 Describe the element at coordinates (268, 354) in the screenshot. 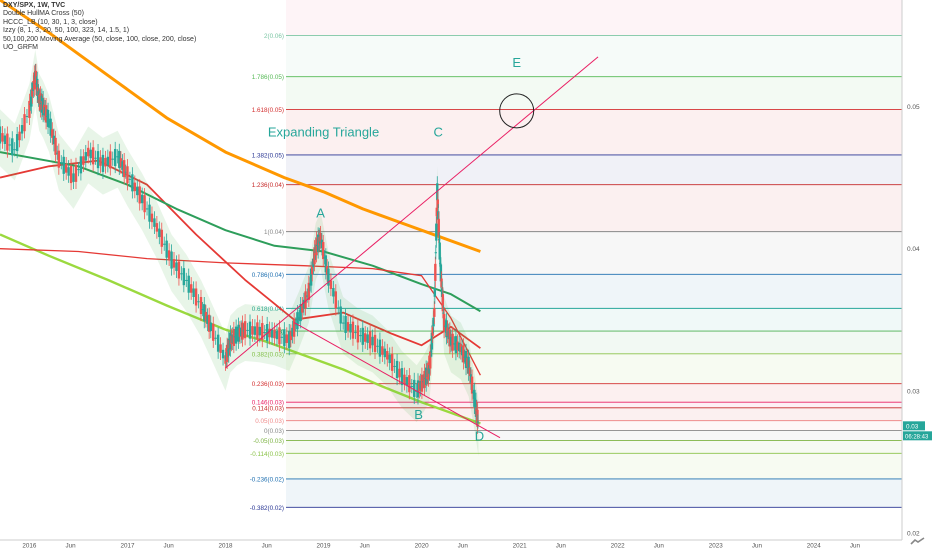

I see `fib-label: 0.382(0.03)` at that location.